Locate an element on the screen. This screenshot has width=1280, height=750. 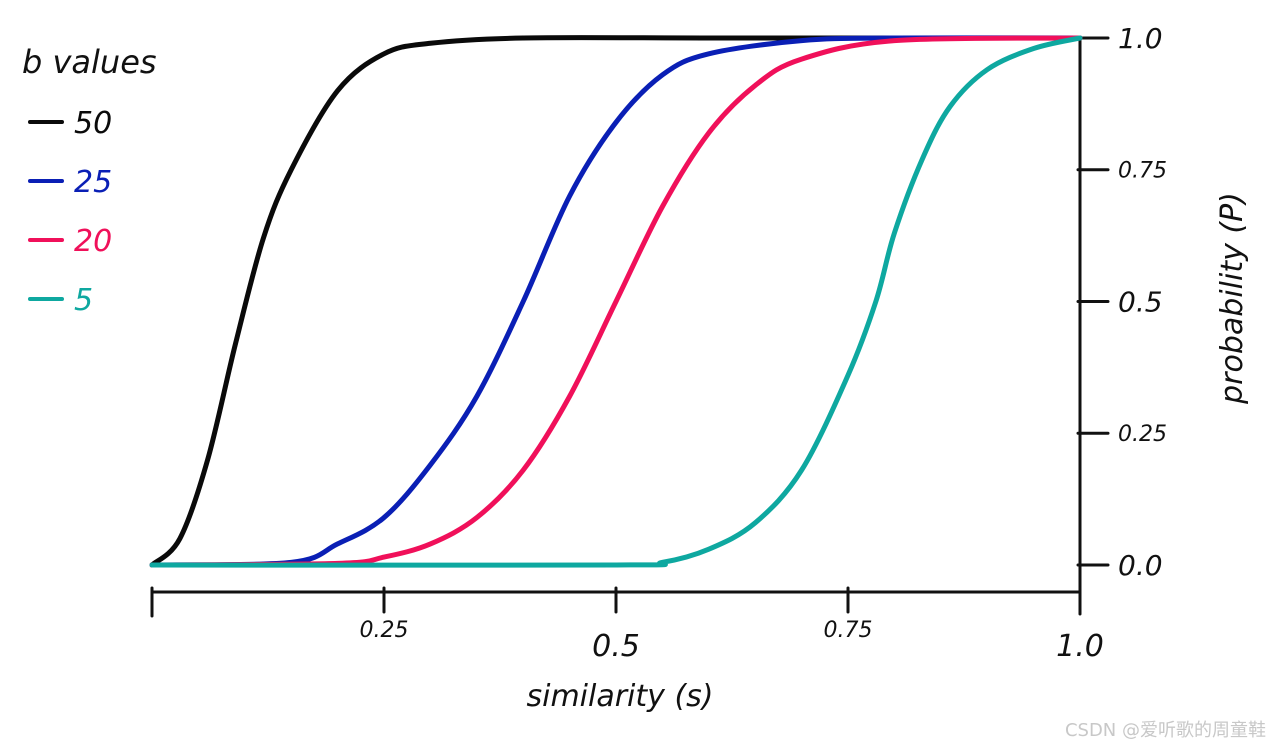
legend: b values 50 25 20 5 is located at coordinates (89, 180).